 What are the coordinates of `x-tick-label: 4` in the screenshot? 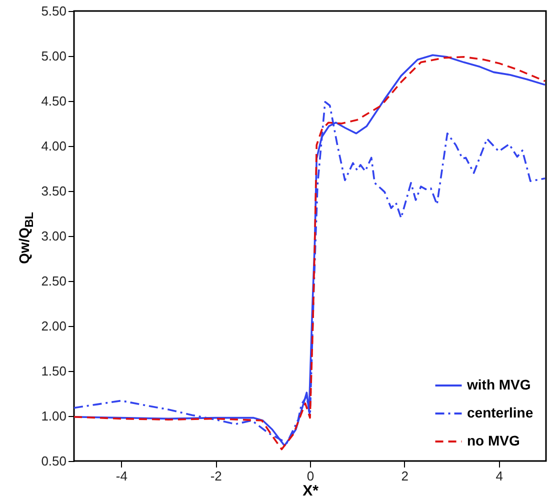 It's located at (499, 476).